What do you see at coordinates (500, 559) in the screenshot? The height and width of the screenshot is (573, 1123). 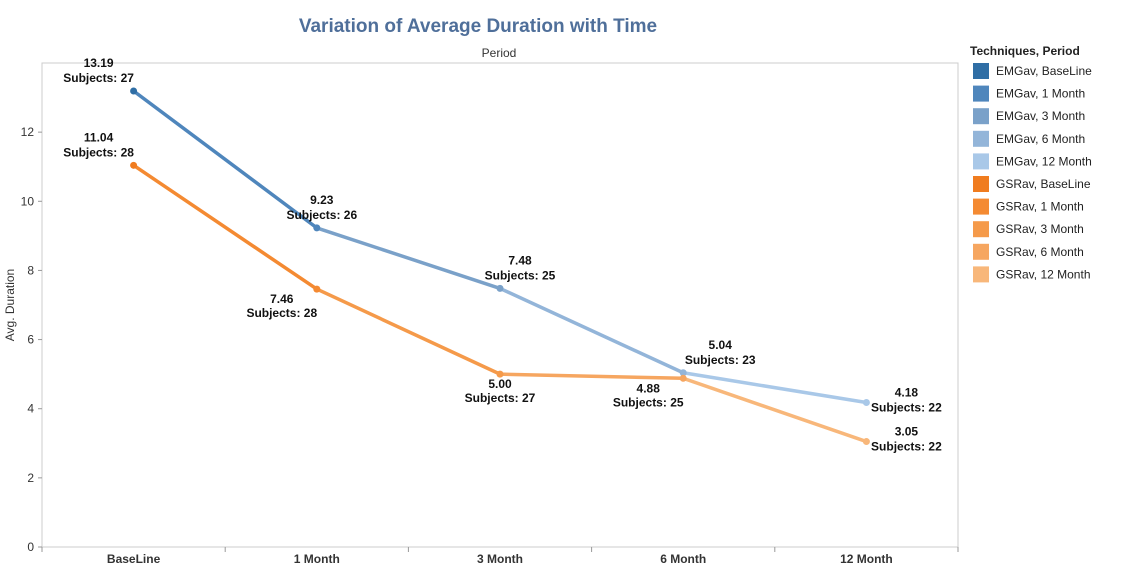 I see `x-tick-label: 3 Month` at bounding box center [500, 559].